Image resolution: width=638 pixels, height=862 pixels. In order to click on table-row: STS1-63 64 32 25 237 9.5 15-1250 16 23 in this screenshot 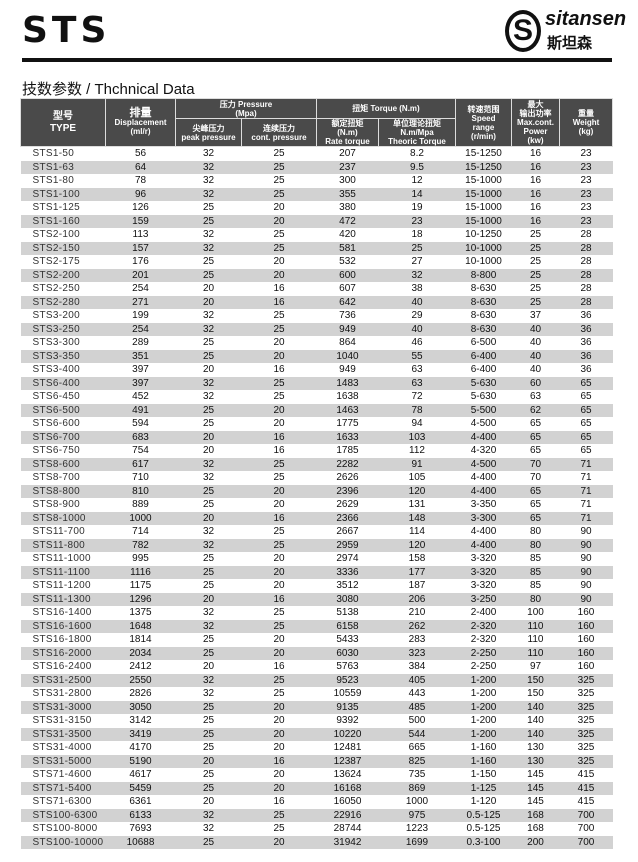, I will do `click(316, 167)`.